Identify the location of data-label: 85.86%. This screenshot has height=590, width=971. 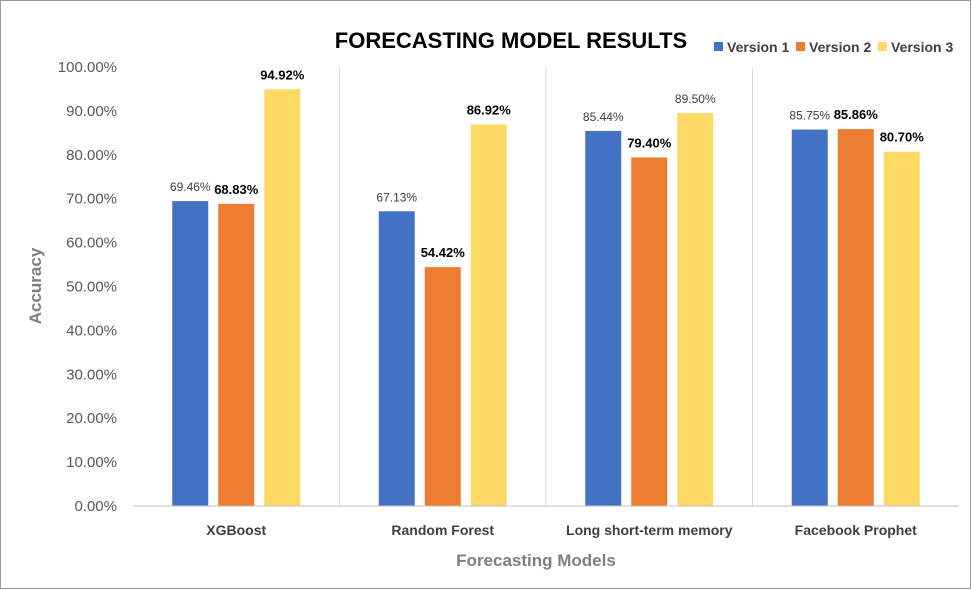
(856, 114).